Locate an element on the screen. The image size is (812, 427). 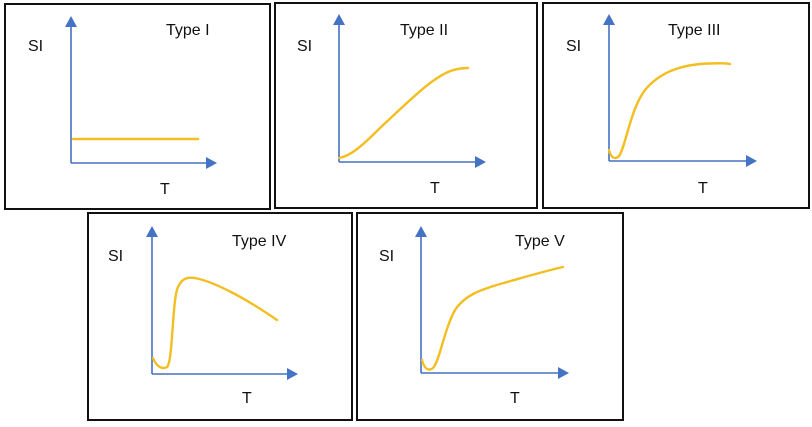
panel-title: Type IV is located at coordinates (259, 241).